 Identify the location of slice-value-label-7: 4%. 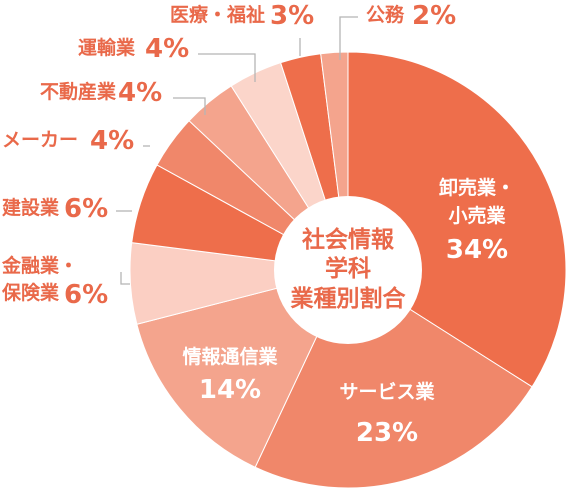
(167, 49).